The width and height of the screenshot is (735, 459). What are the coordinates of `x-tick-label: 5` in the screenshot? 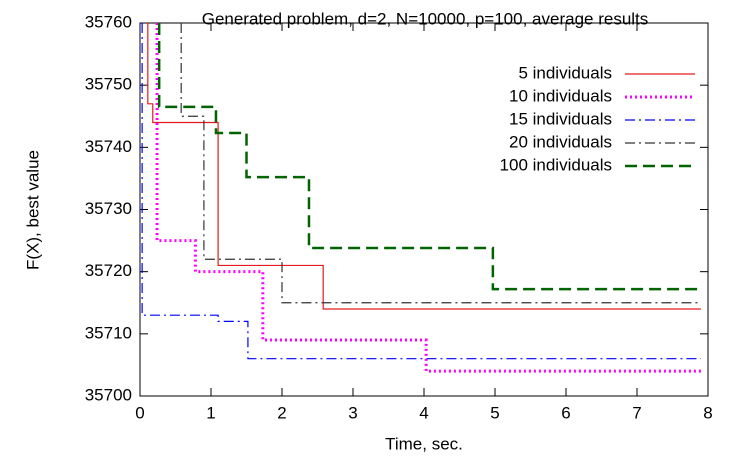 It's located at (494, 412).